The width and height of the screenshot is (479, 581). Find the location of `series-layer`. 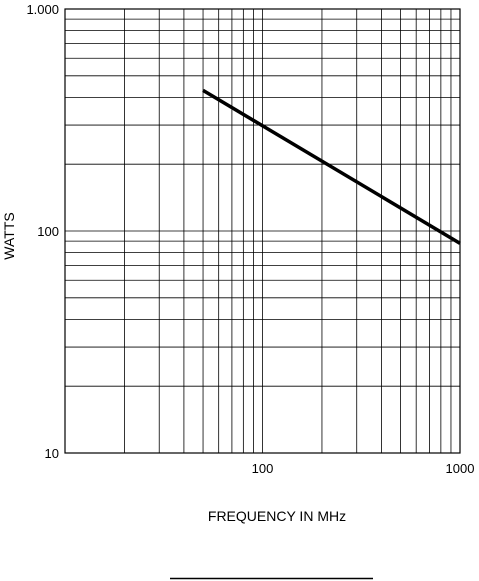

series-layer is located at coordinates (331, 166).